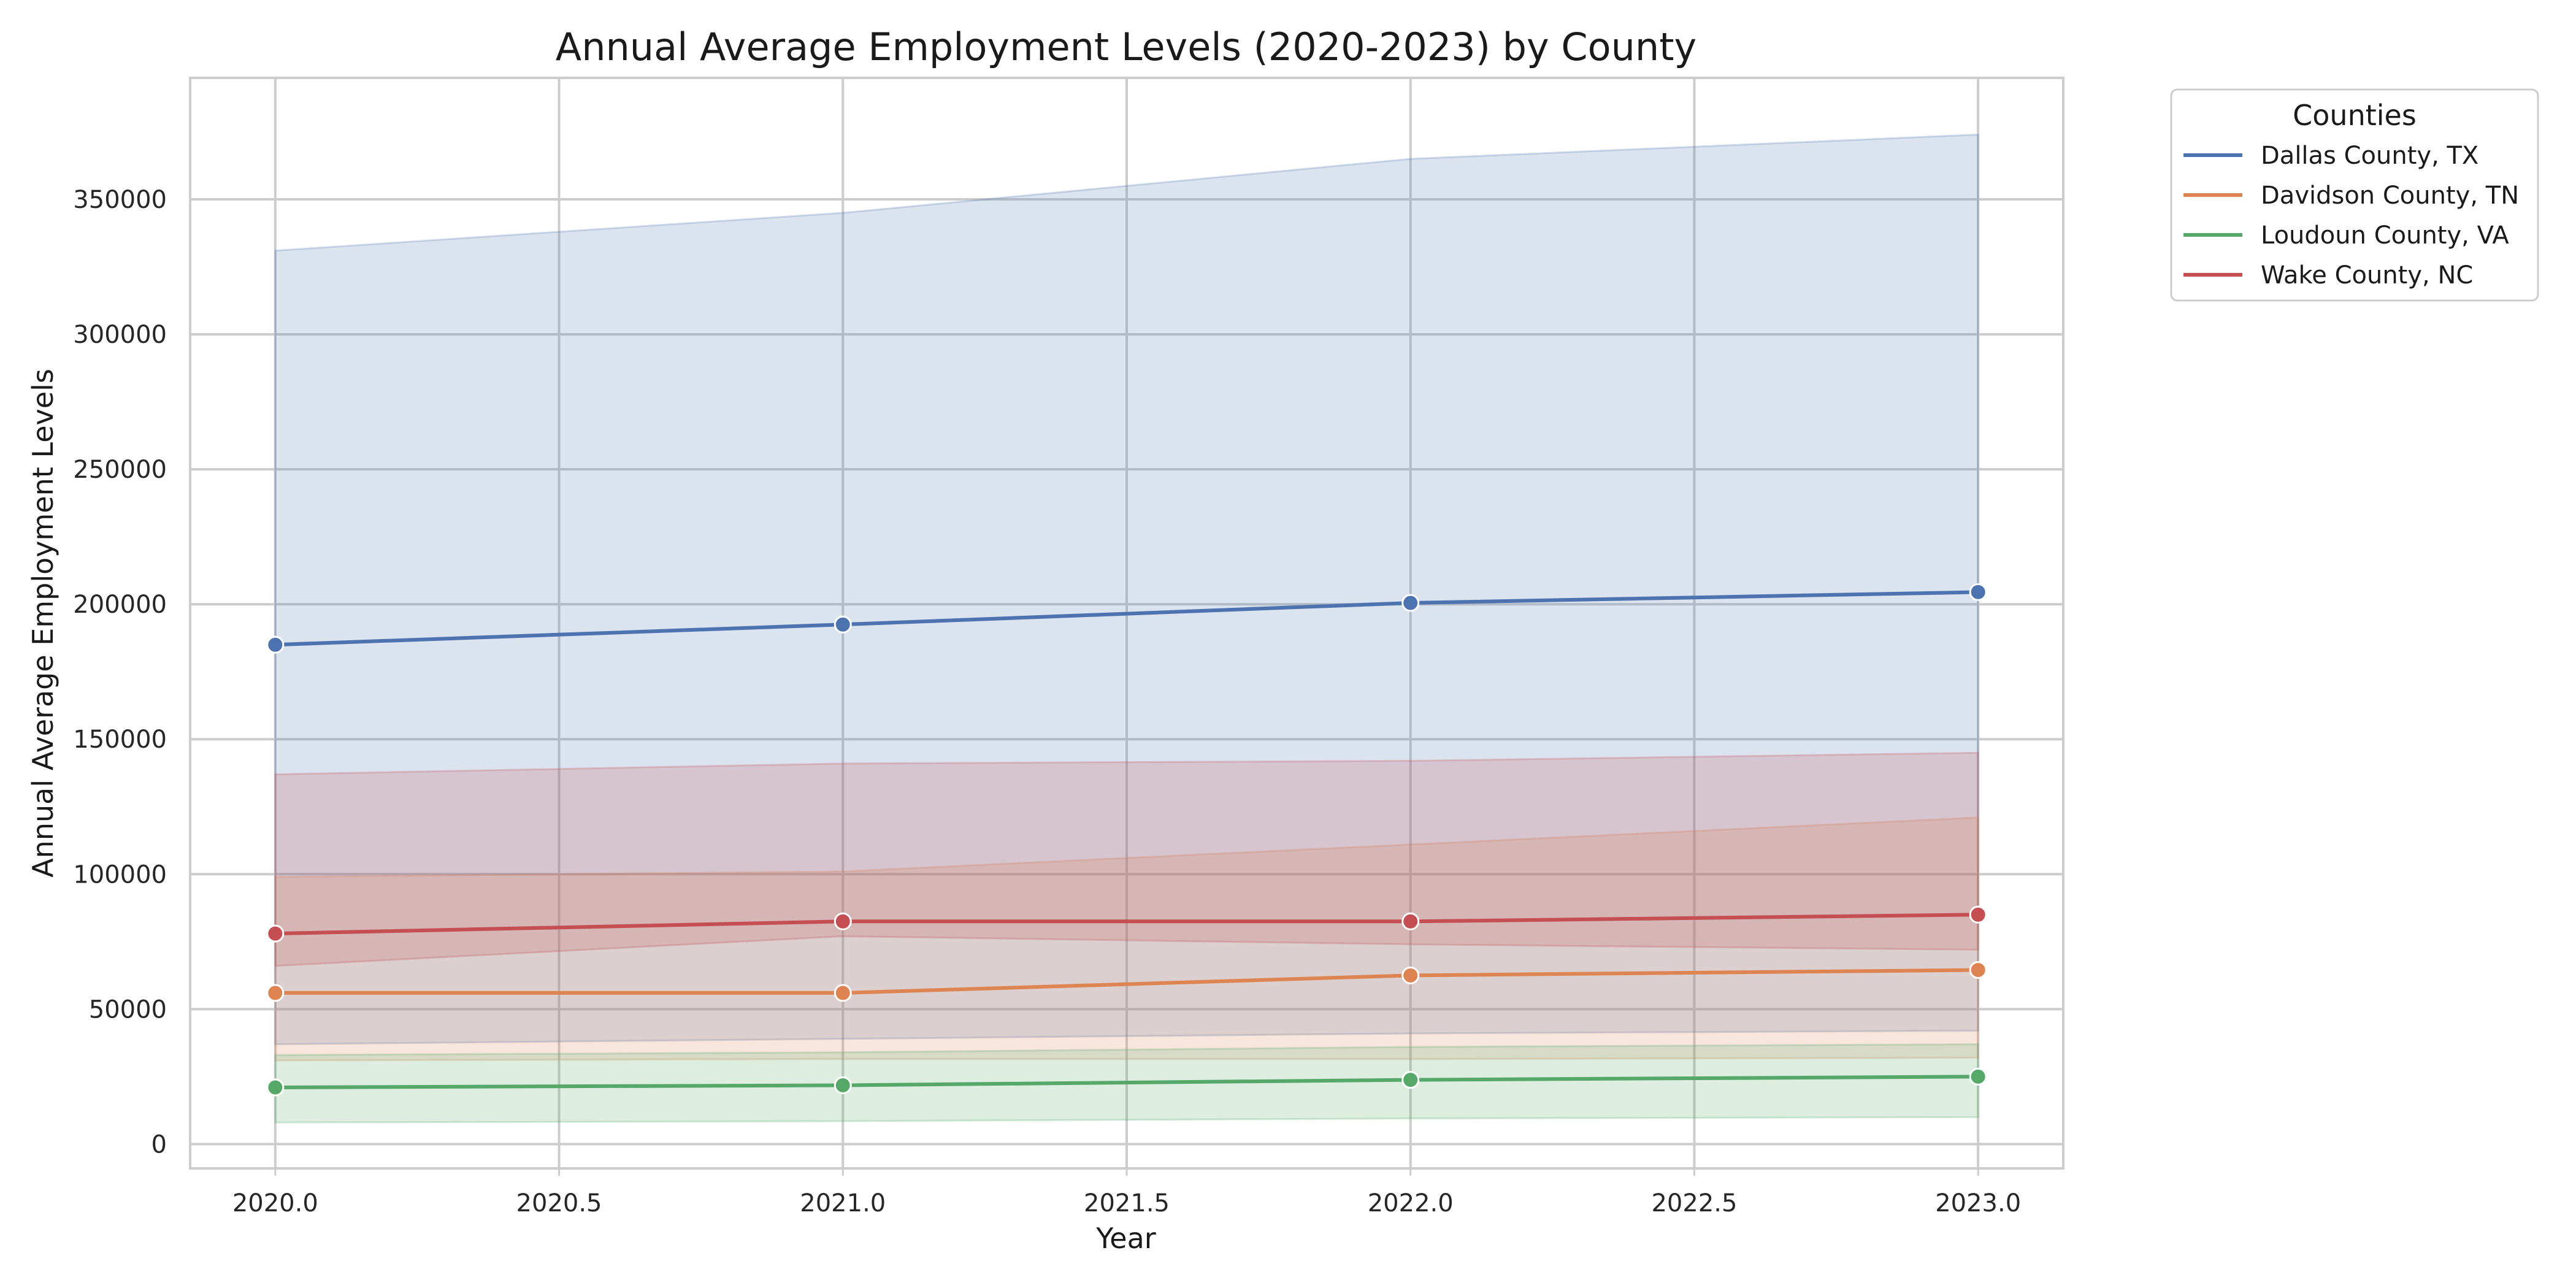 This screenshot has height=1288, width=2576. Describe the element at coordinates (42, 623) in the screenshot. I see `y-axis-label: Annual Average Employment Levels` at that location.